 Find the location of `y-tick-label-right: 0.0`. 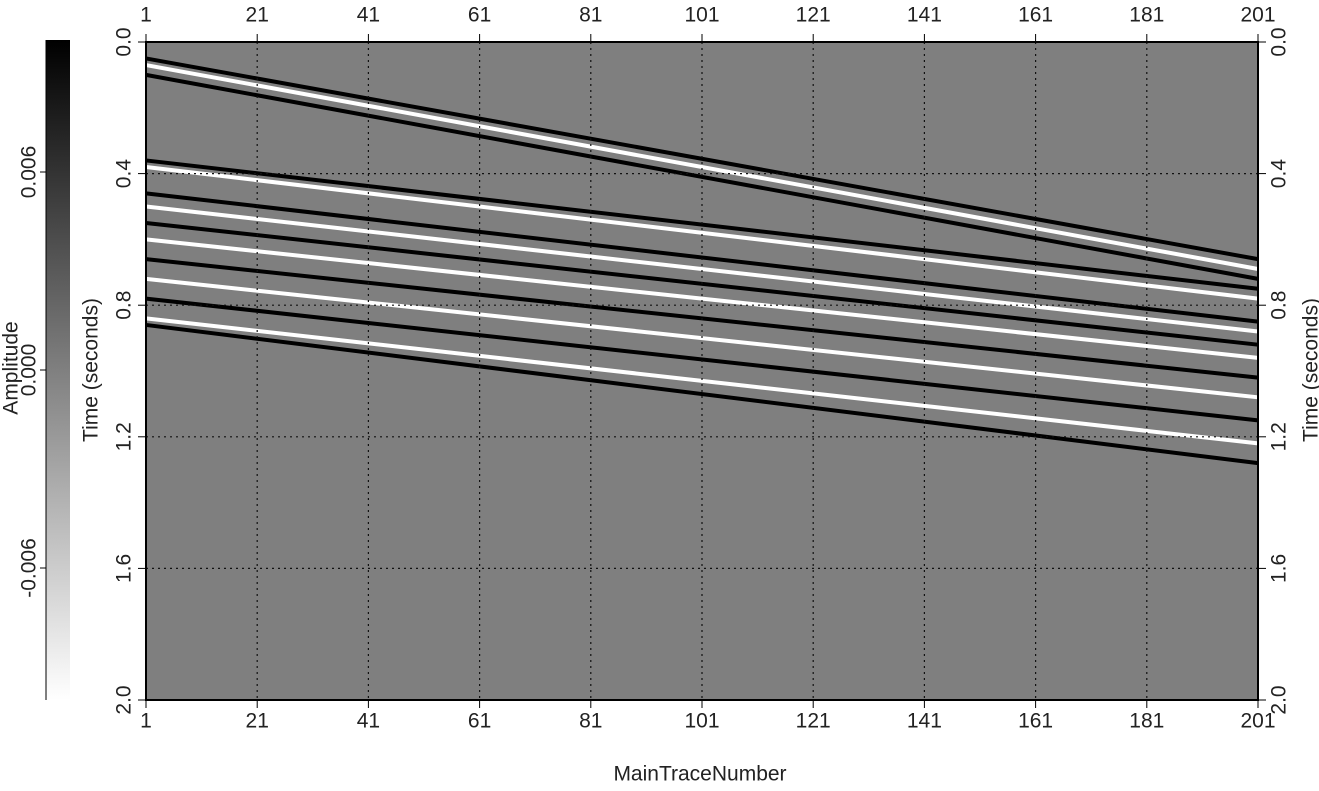

y-tick-label-right: 0.0 is located at coordinates (1279, 41).